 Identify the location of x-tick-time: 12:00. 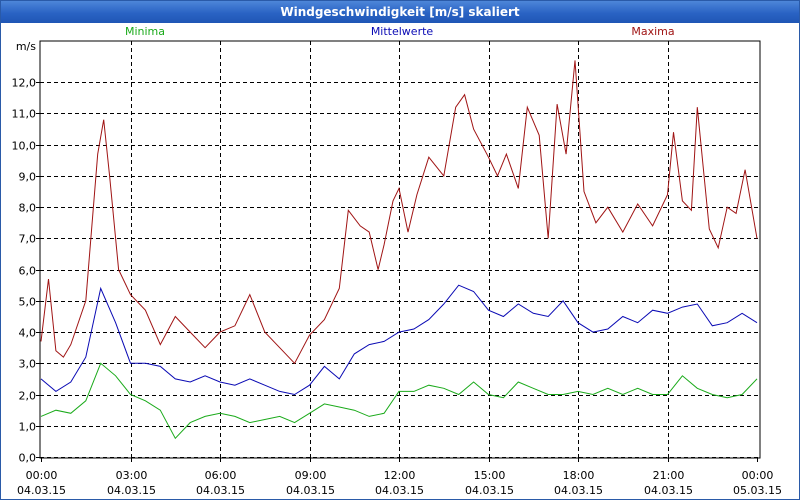
(400, 475).